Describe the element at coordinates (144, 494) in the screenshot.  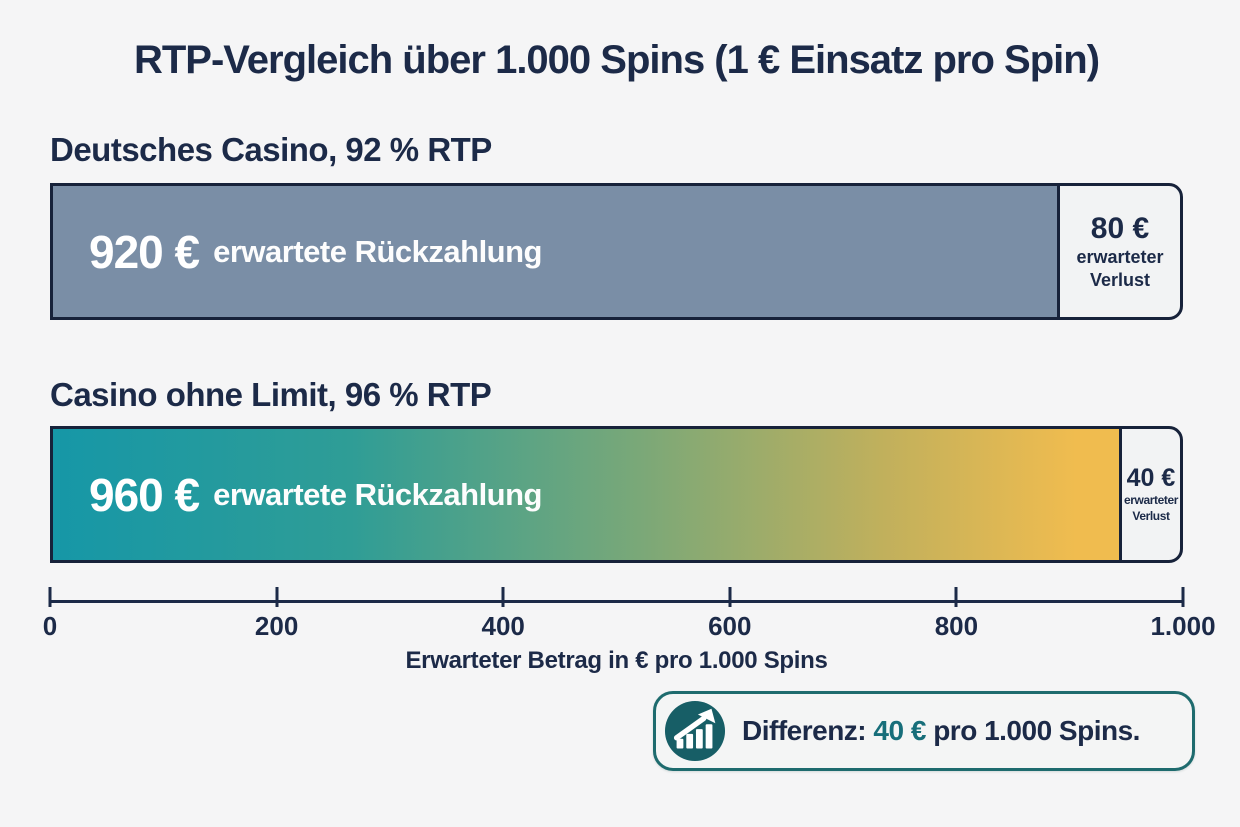
I see `payout-amount: 960 €` at that location.